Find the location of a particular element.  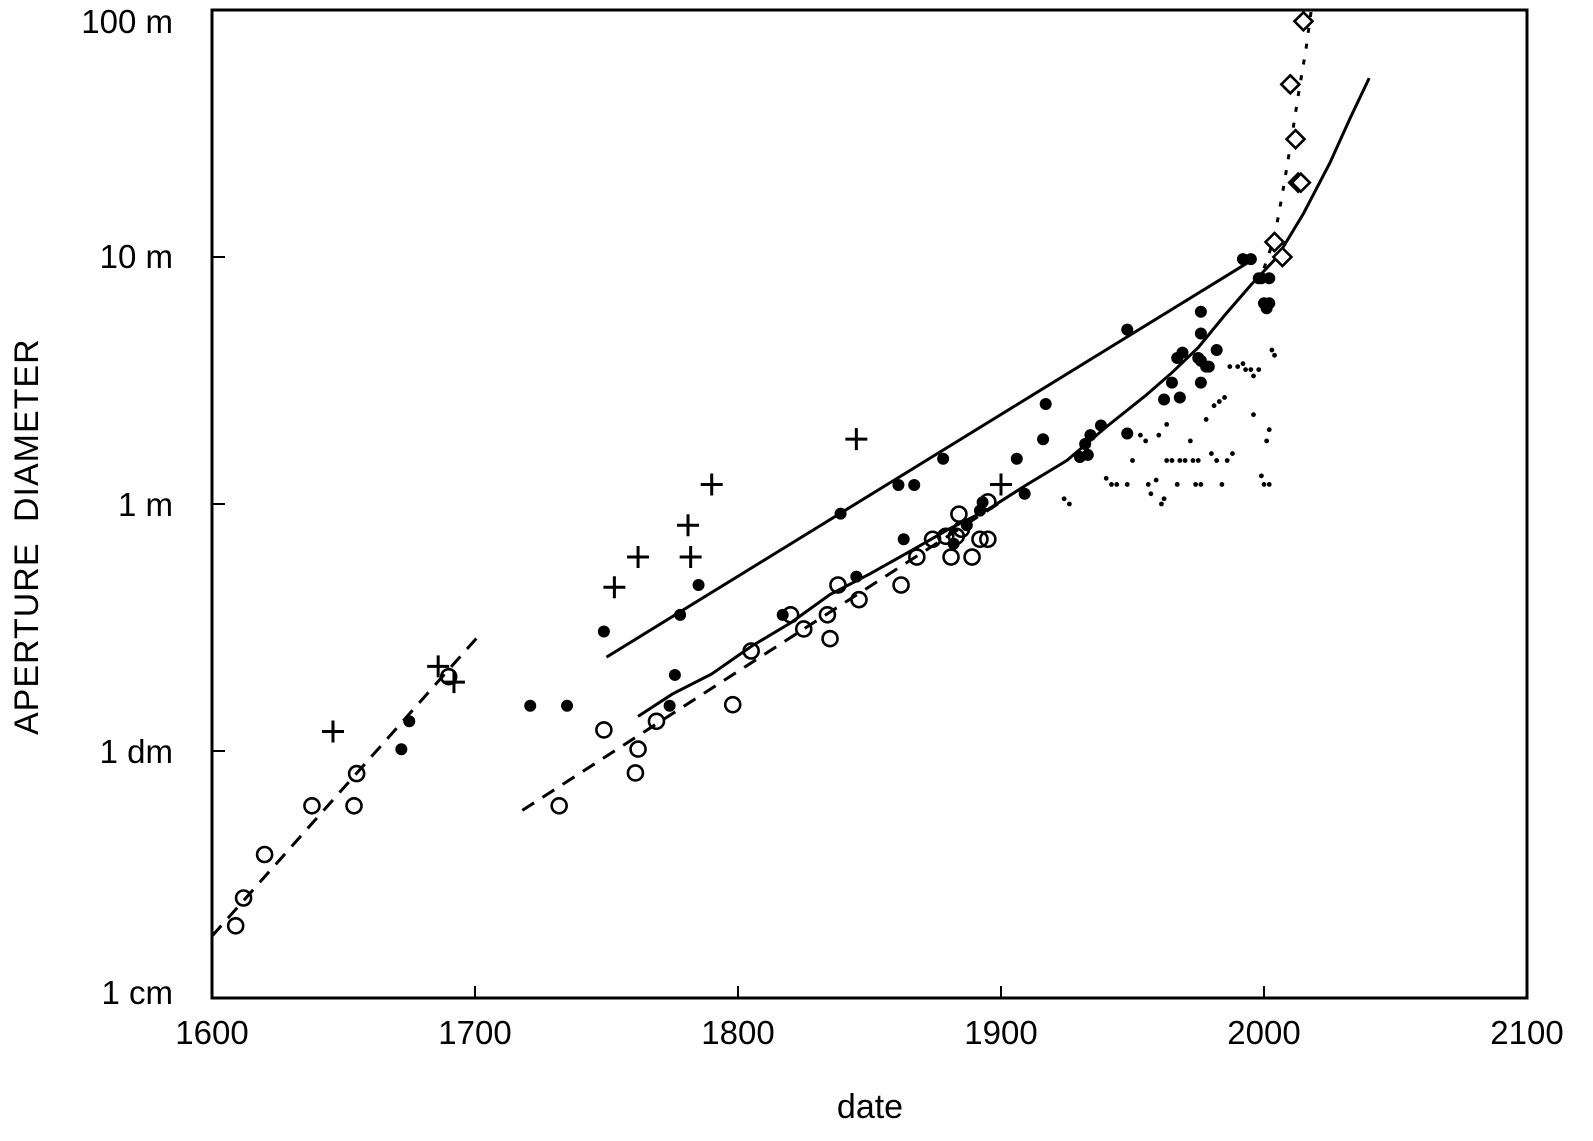

y-tick-label-100m: 100 m is located at coordinates (127, 21).